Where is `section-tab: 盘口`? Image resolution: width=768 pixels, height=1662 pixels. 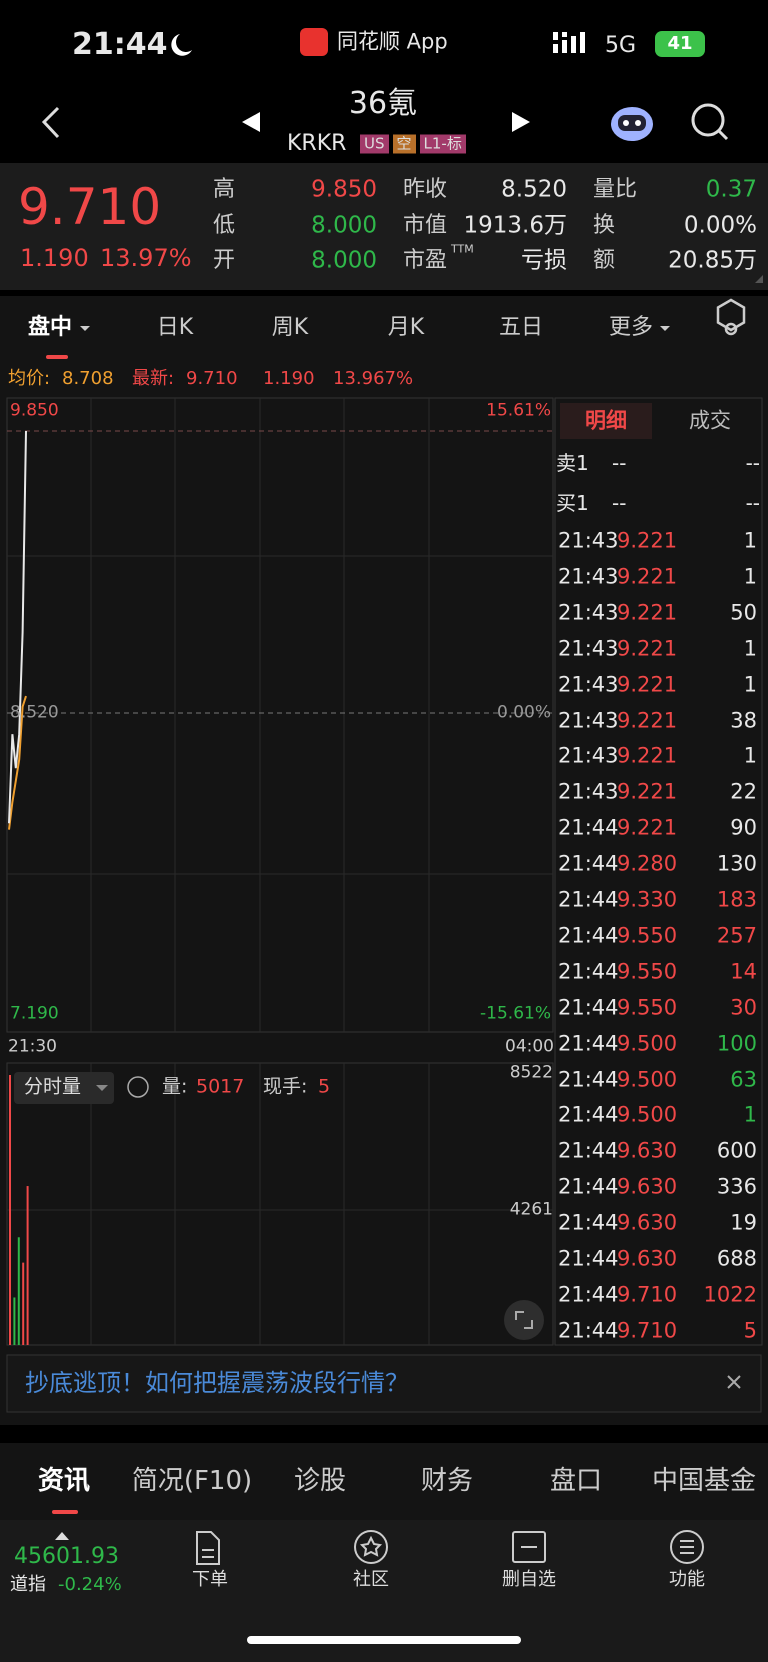 section-tab: 盘口 is located at coordinates (576, 1481).